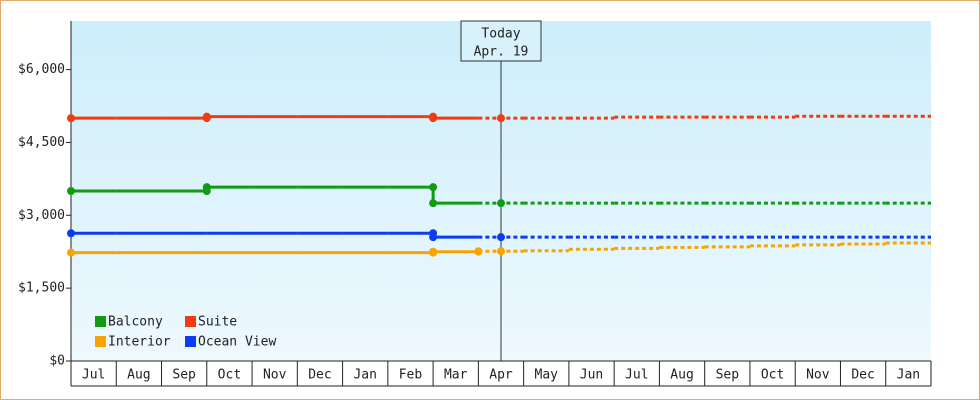  Describe the element at coordinates (41, 288) in the screenshot. I see `y-tick-label: $1,500` at that location.